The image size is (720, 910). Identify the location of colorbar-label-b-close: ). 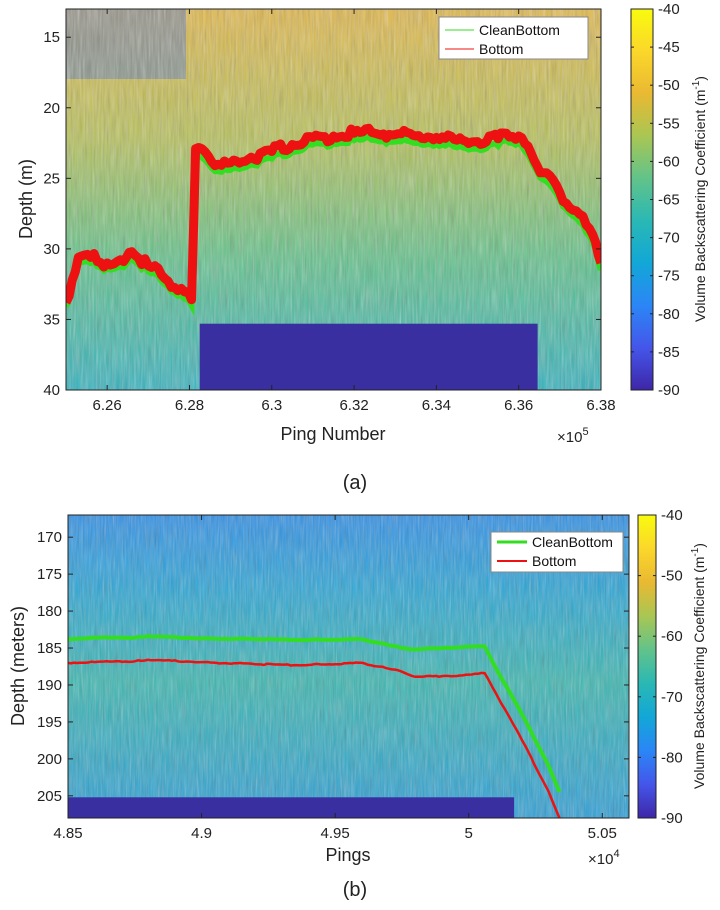
(699, 545).